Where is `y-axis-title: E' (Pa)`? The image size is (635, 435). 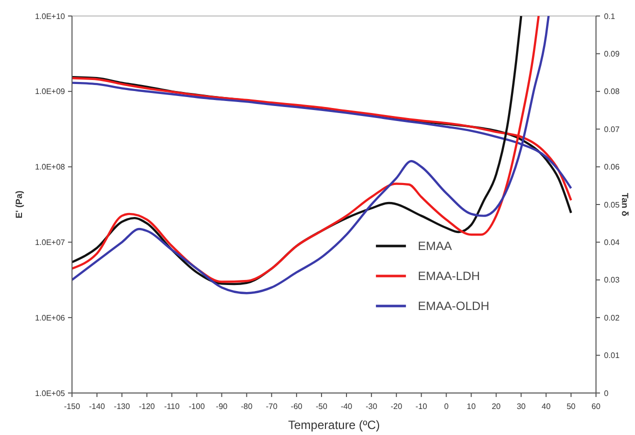 y-axis-title: E' (Pa) is located at coordinates (19, 204).